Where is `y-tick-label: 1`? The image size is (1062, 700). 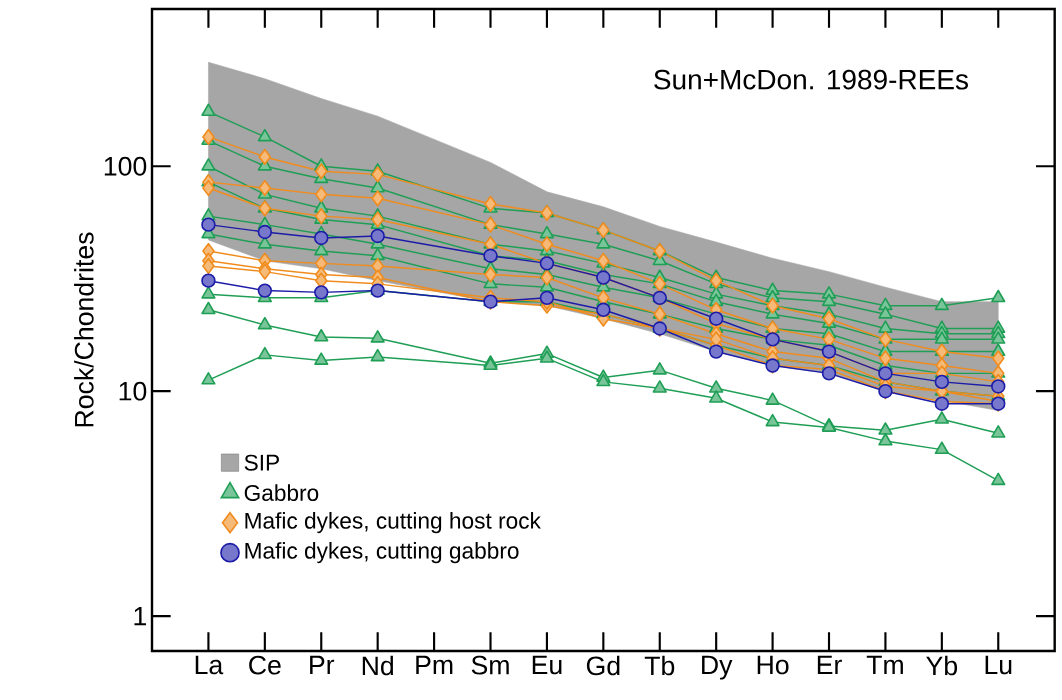
y-tick-label: 1 is located at coordinates (140, 616).